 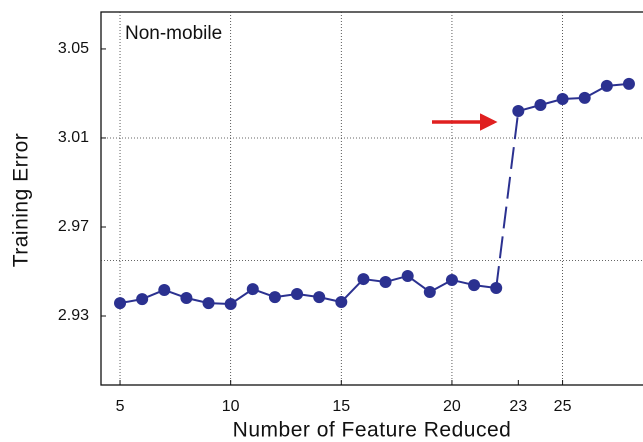 I want to click on y-tick-label: 2.93, so click(x=73, y=315).